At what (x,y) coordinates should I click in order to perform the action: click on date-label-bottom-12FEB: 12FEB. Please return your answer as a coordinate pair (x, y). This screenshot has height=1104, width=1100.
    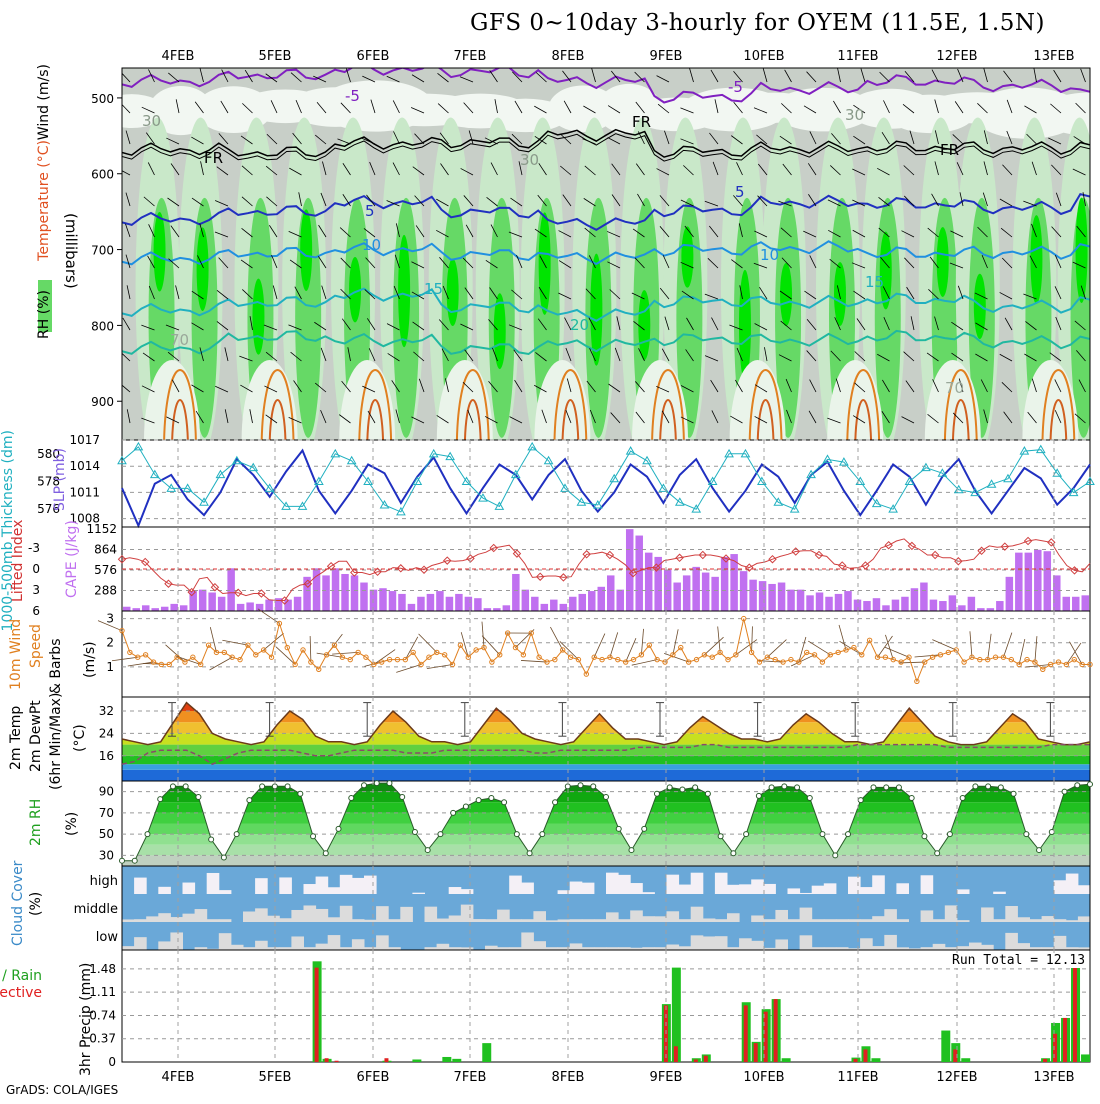
    Looking at the image, I should click on (956, 1077).